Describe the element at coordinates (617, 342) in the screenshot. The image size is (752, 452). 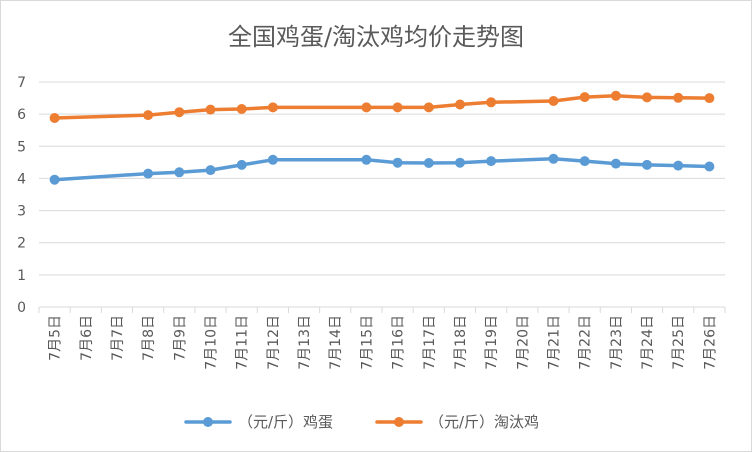
I see `x-tick-label: 7月23日` at that location.